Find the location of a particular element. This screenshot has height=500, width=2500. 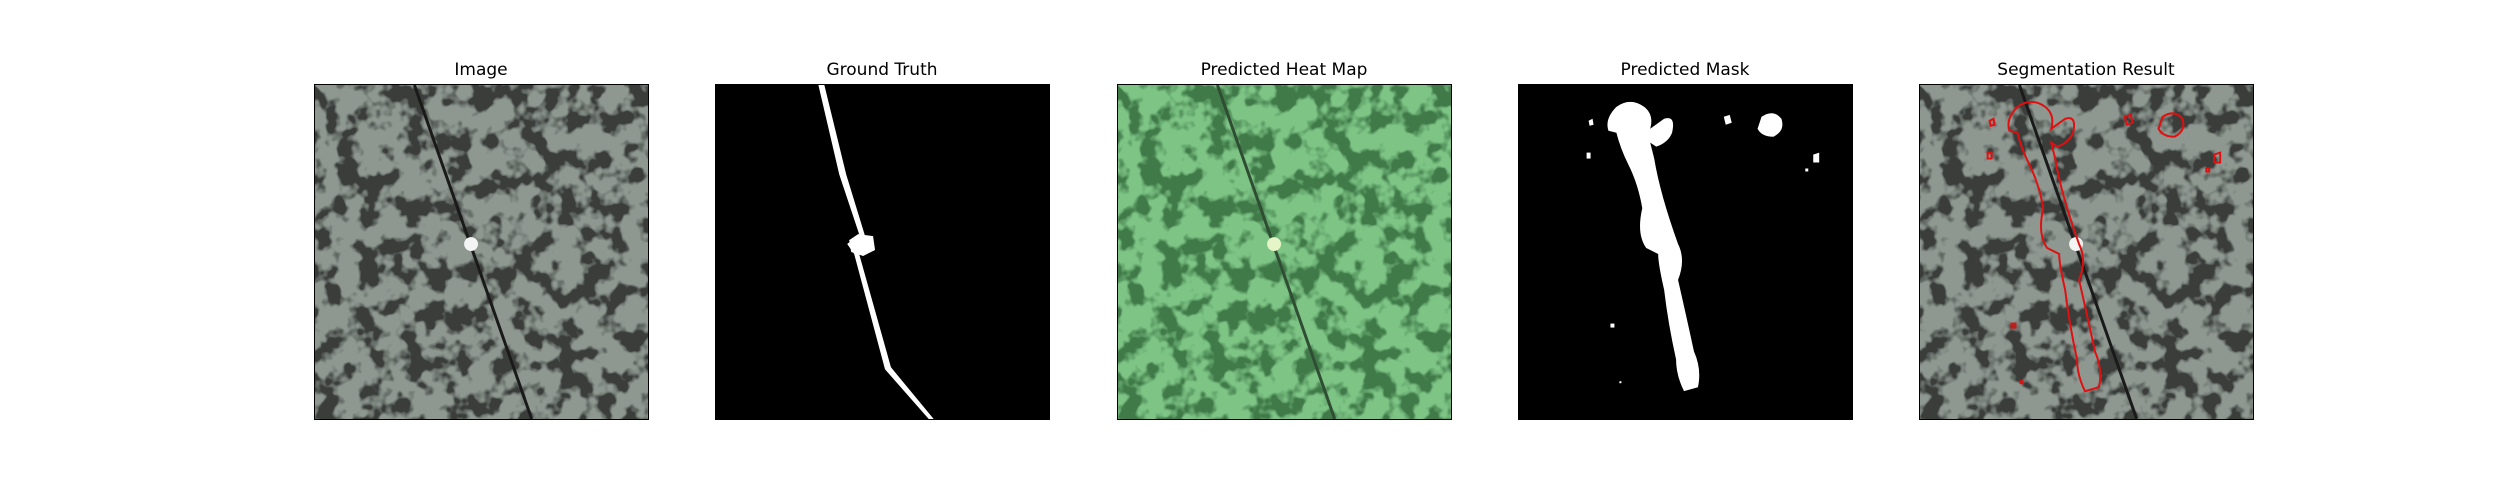

segmentation-result-image is located at coordinates (2086, 252).